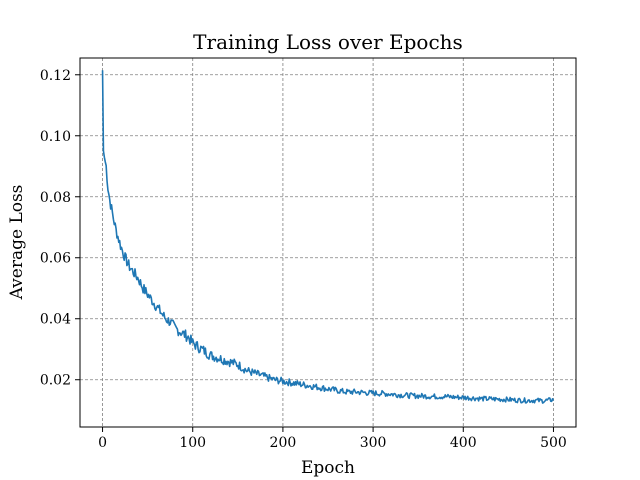  What do you see at coordinates (553, 443) in the screenshot?
I see `x-tick-label: 500` at bounding box center [553, 443].